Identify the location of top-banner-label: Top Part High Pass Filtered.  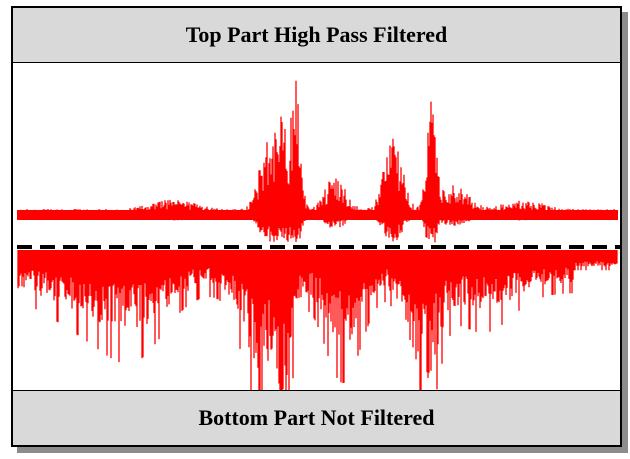
(316, 34).